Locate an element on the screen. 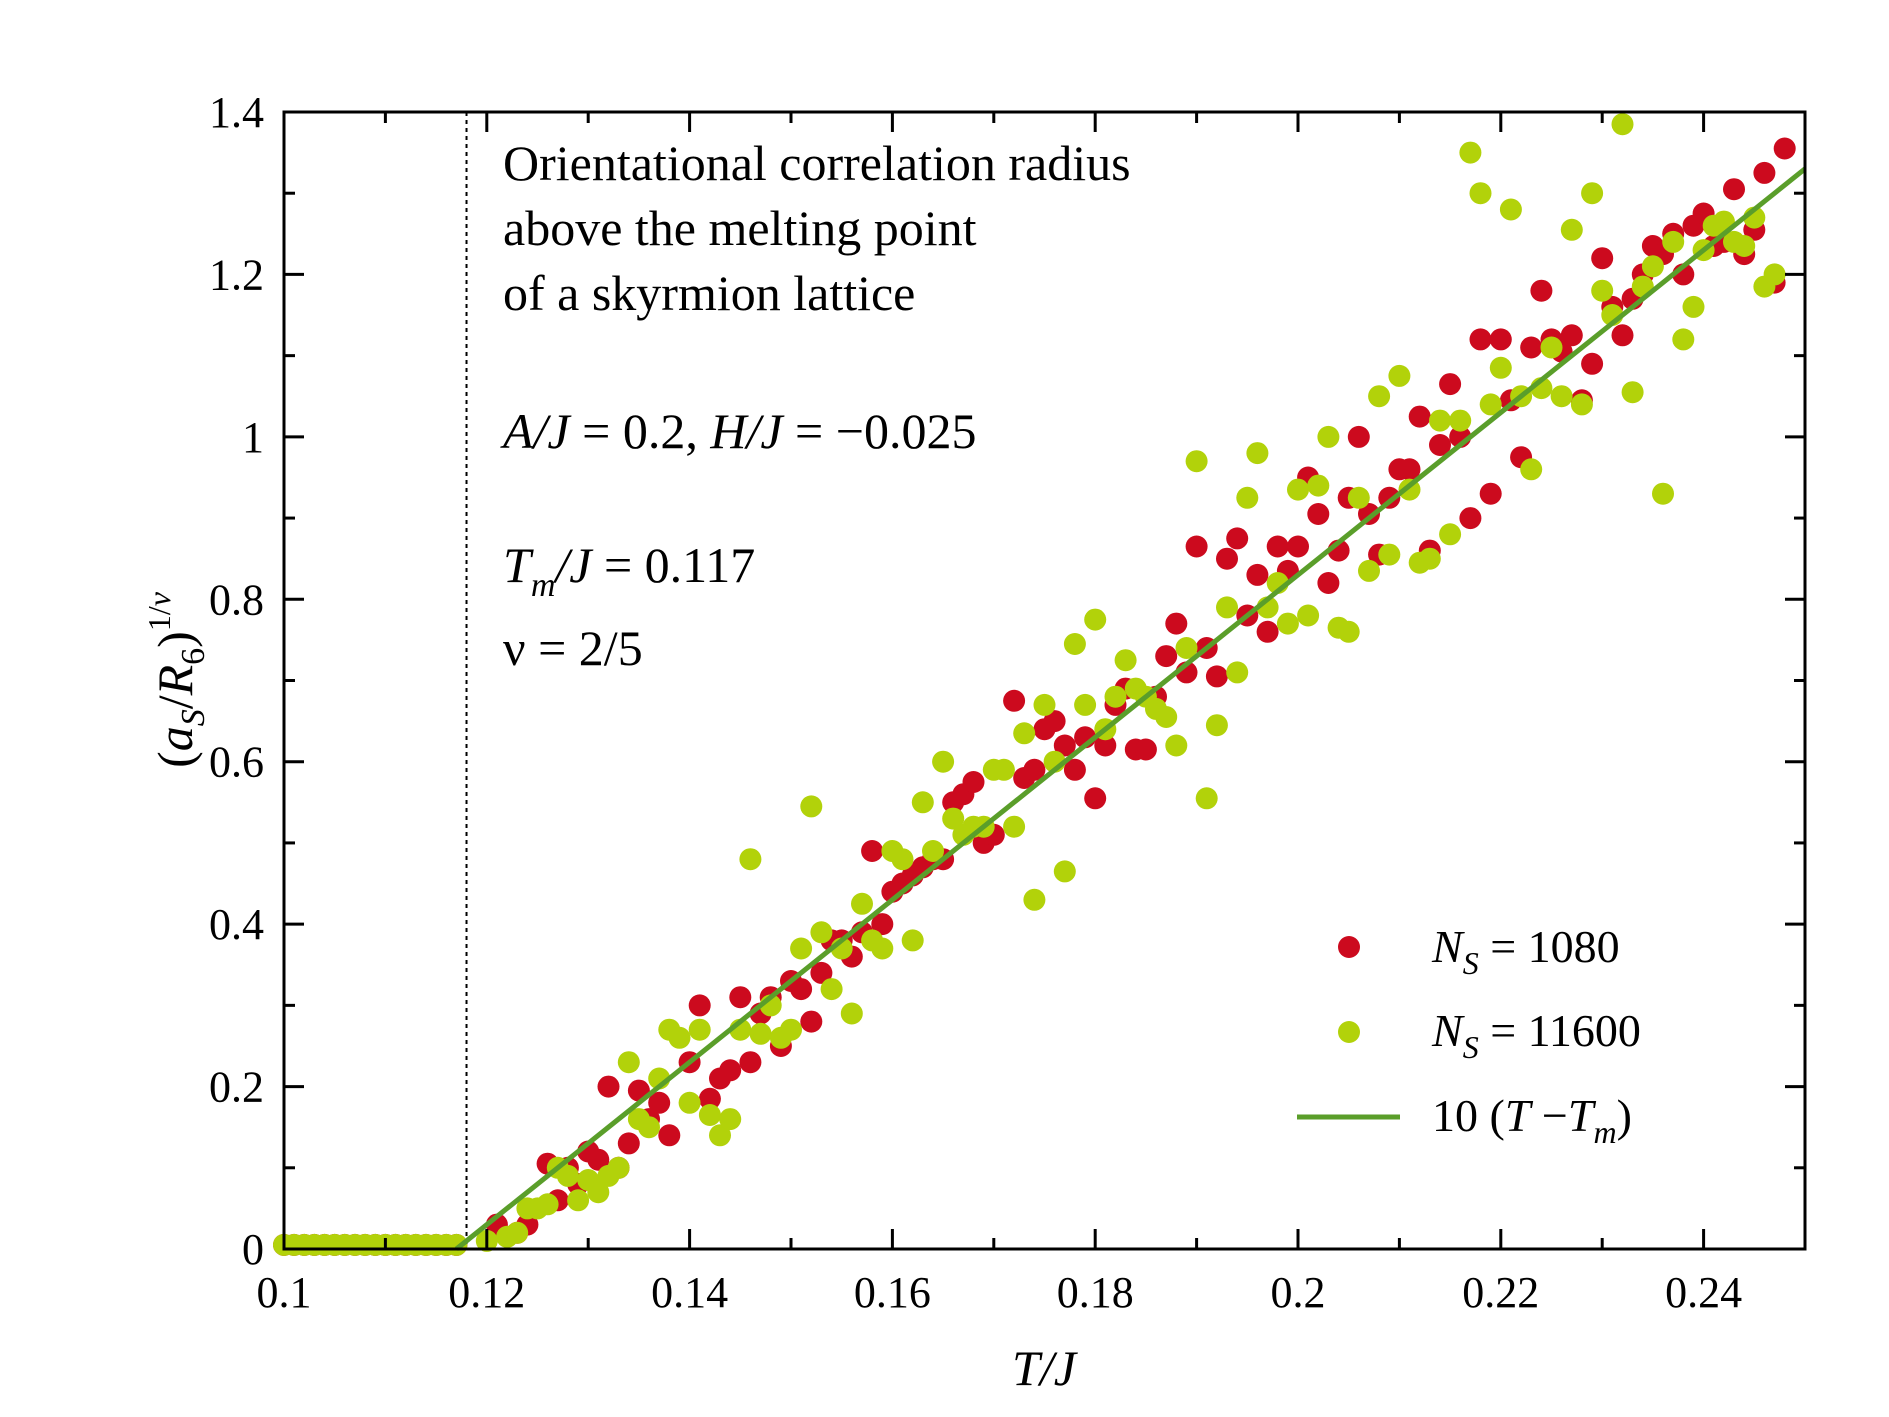 The image size is (1889, 1417). x-tick-label: 0.24 is located at coordinates (1703, 1292).